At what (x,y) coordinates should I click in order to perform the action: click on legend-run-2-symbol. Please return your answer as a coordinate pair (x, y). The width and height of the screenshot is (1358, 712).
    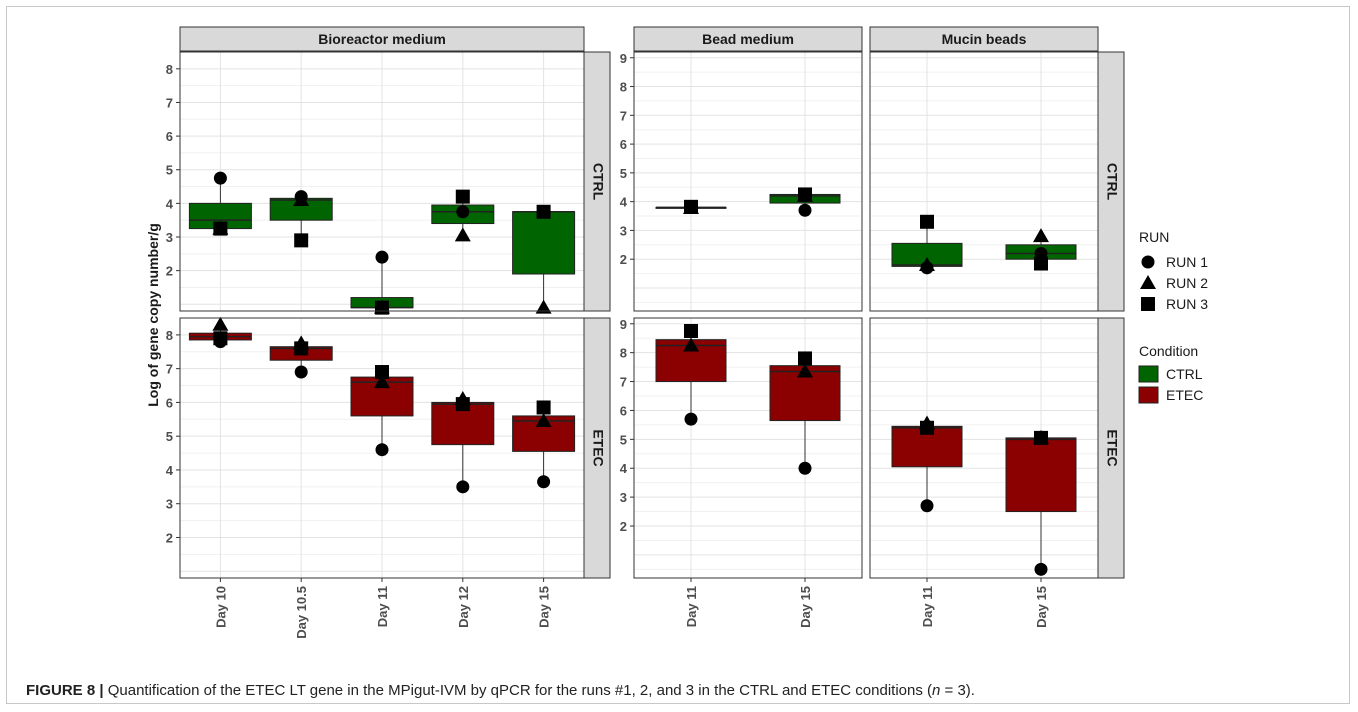
    Looking at the image, I should click on (1148, 282).